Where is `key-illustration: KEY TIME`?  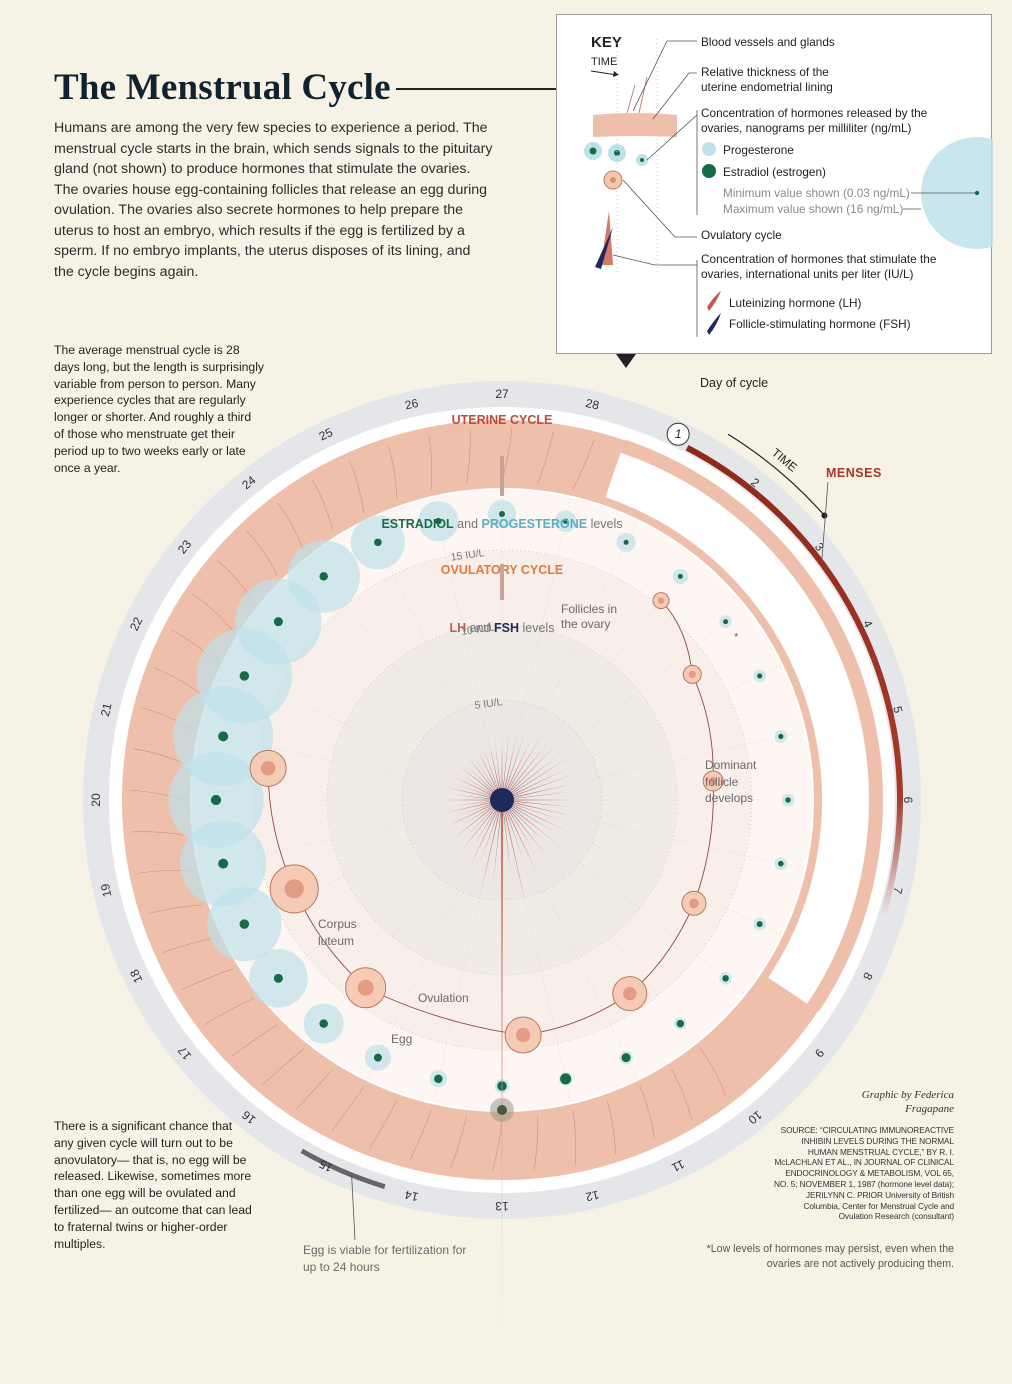 key-illustration: KEY TIME is located at coordinates (788, 185).